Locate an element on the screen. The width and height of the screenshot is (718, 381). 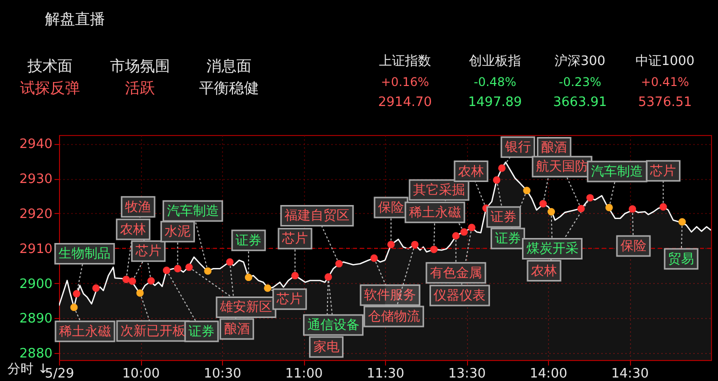
annotation: 水泥 is located at coordinates (177, 232).